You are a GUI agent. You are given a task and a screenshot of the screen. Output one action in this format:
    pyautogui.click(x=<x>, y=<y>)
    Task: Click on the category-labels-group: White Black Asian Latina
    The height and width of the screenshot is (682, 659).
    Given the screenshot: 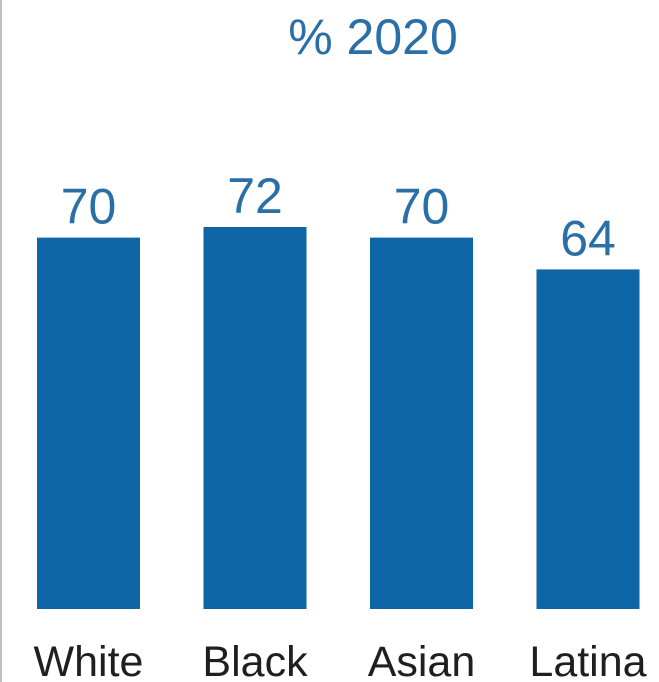 What is the action you would take?
    pyautogui.click(x=340, y=660)
    